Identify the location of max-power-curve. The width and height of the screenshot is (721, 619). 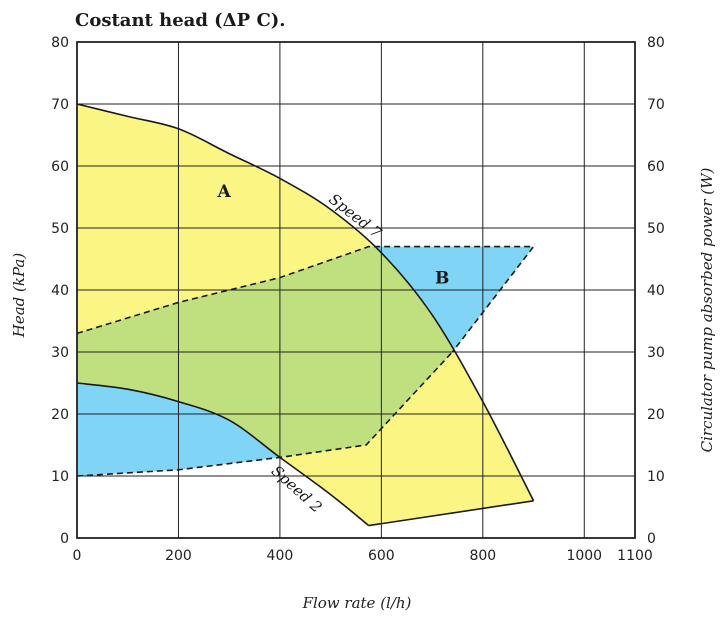
(306, 299).